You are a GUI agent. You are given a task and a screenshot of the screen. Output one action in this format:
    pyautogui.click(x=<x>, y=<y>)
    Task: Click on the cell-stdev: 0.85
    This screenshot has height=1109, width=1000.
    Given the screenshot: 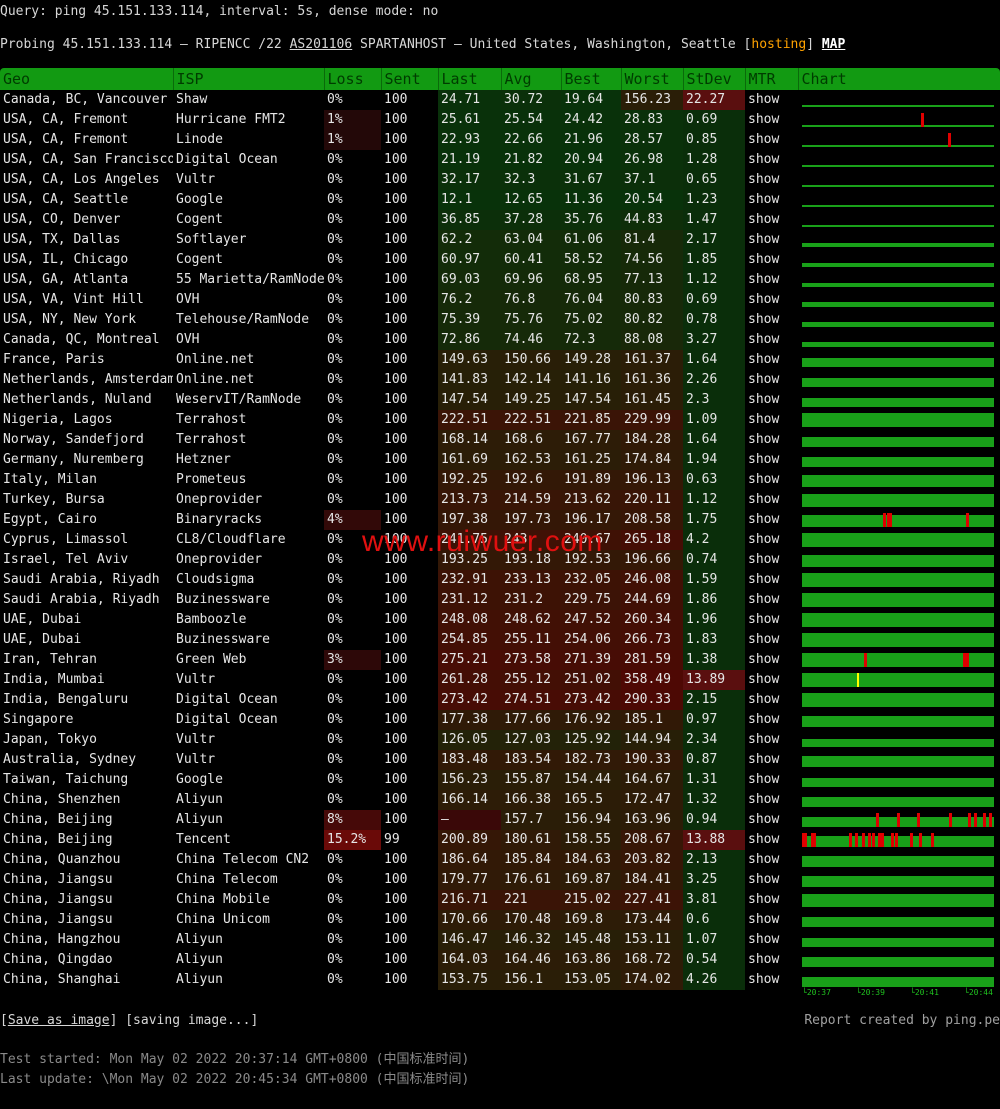 What is the action you would take?
    pyautogui.click(x=714, y=140)
    